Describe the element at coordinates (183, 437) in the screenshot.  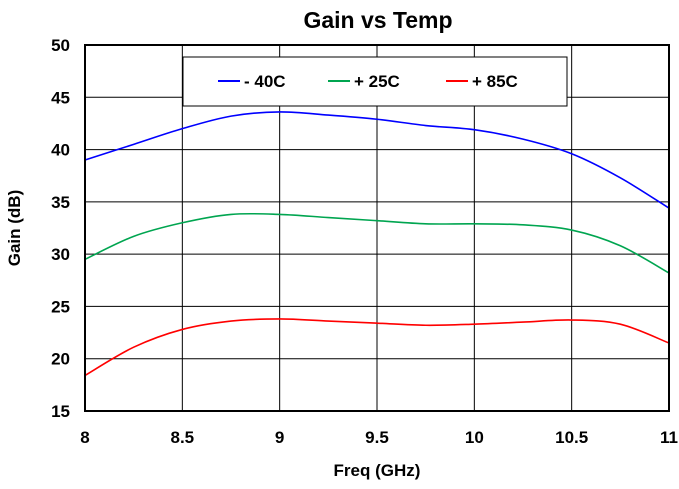
I see `x-tick-label: 8.5` at that location.